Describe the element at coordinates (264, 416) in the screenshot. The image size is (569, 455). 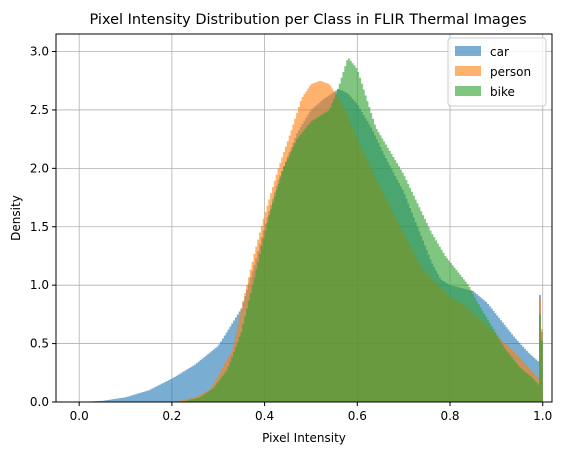
I see `x-tick-label: 0.4` at that location.